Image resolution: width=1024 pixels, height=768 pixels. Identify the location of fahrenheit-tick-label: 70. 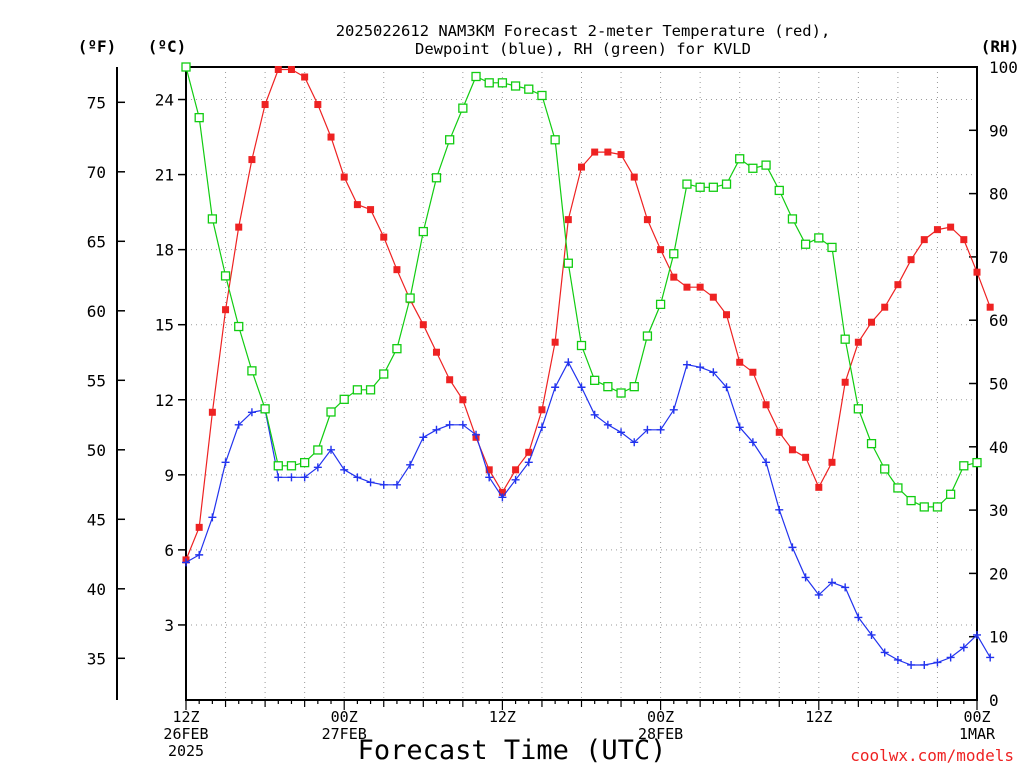
(96, 172).